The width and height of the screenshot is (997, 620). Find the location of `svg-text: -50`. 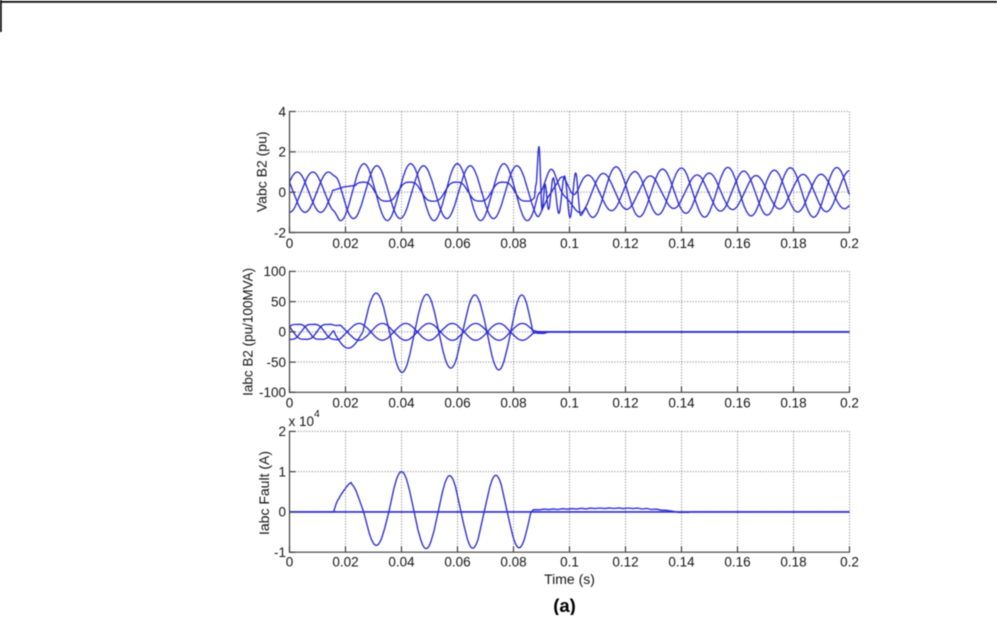

svg-text: -50 is located at coordinates (276, 362).